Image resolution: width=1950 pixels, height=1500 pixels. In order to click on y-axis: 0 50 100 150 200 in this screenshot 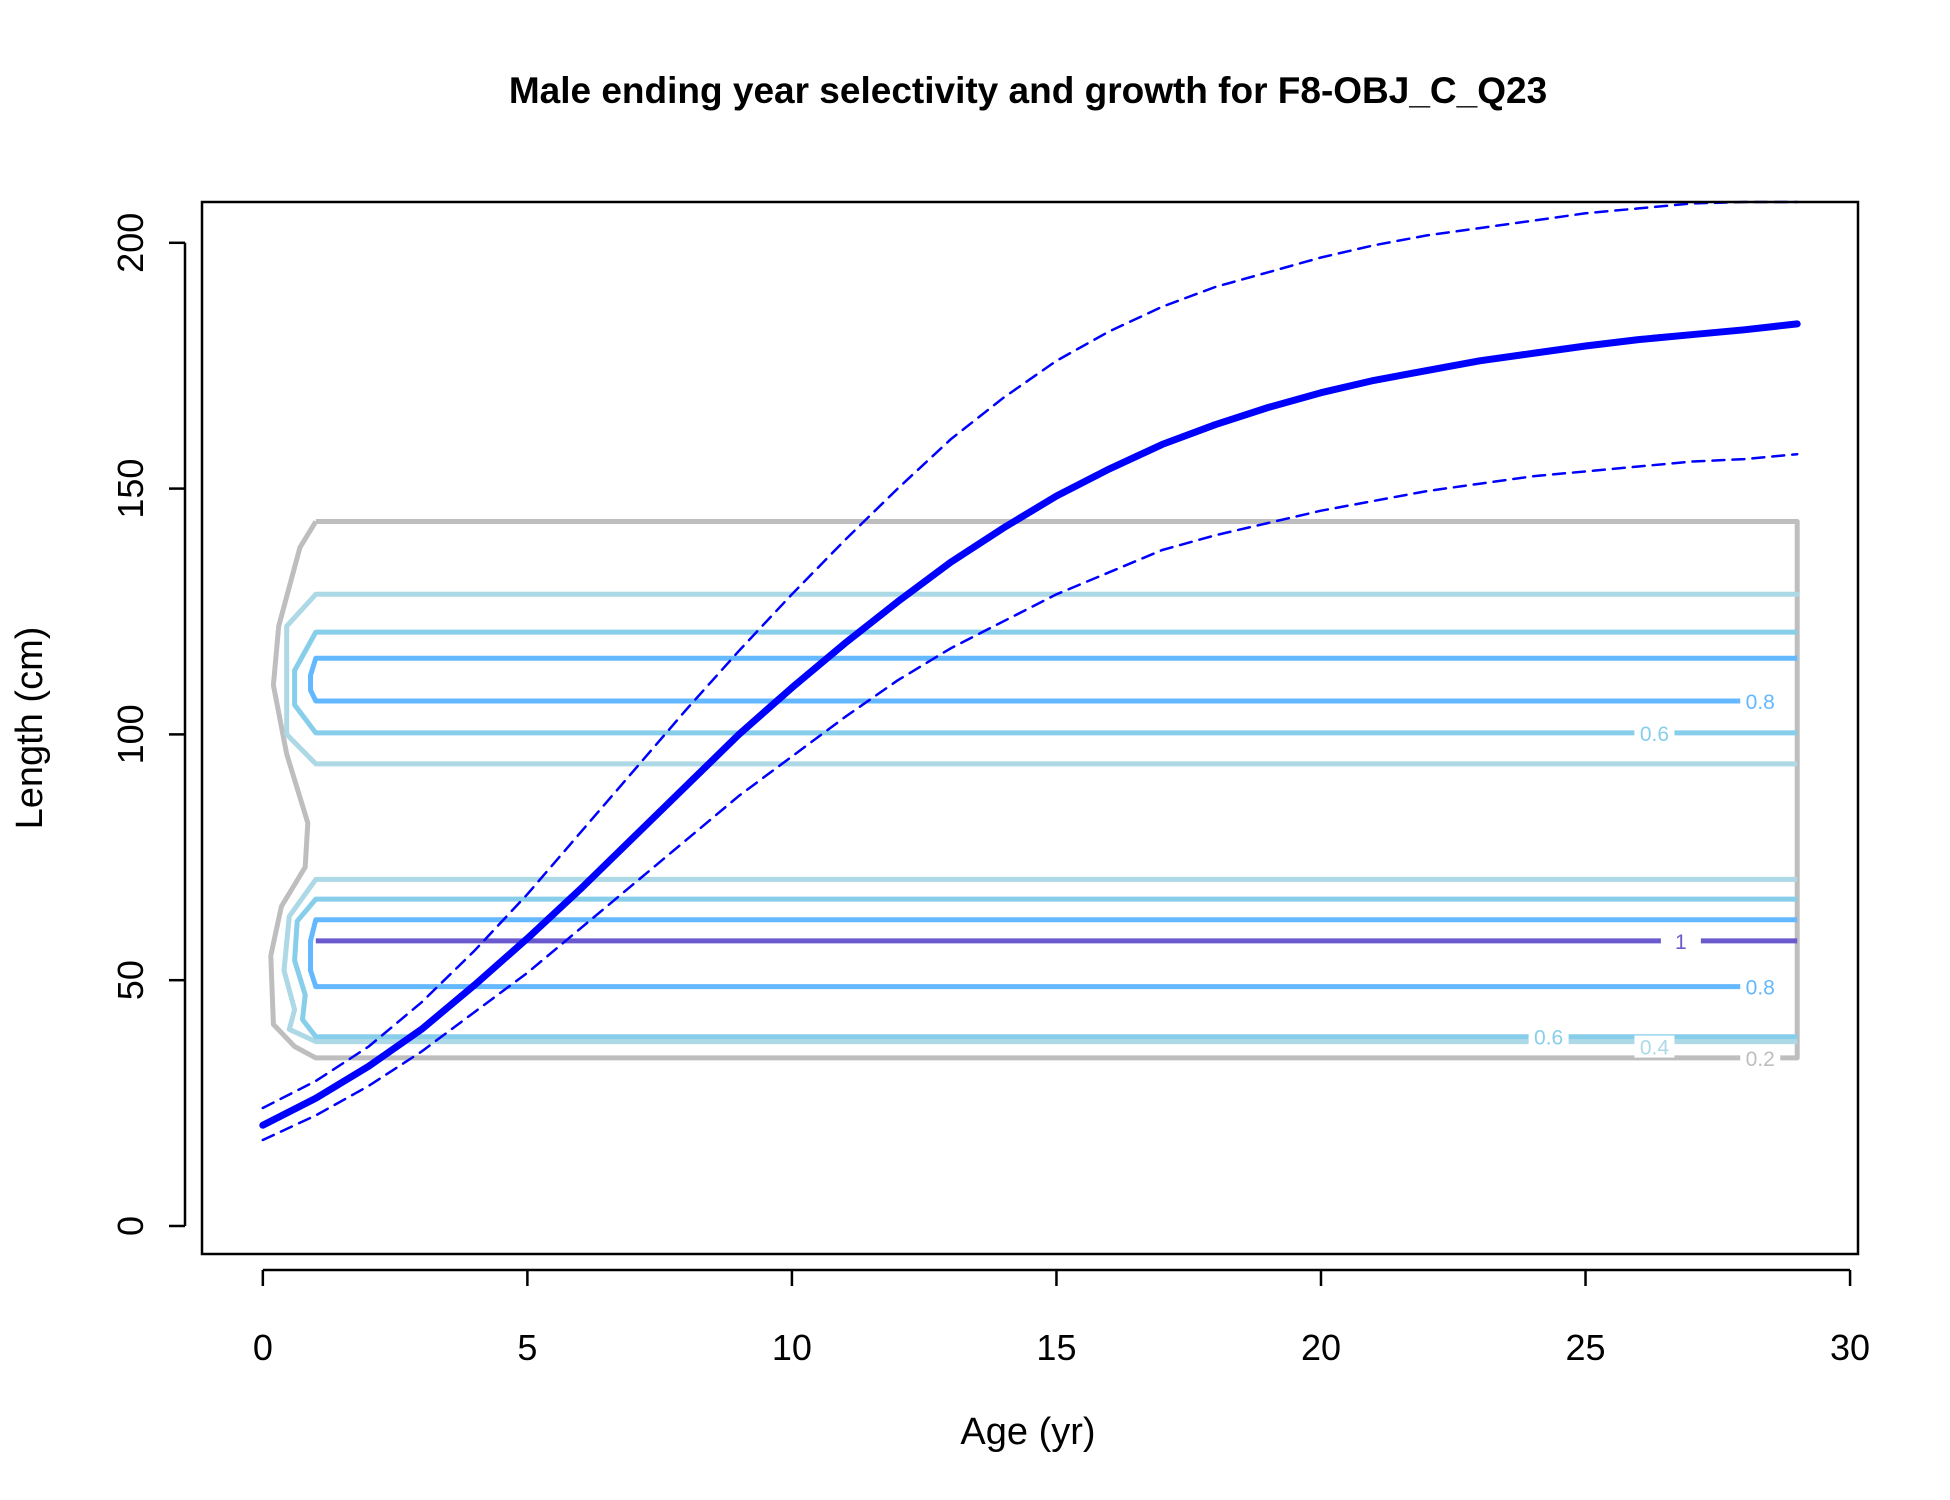, I will do `click(148, 724)`.